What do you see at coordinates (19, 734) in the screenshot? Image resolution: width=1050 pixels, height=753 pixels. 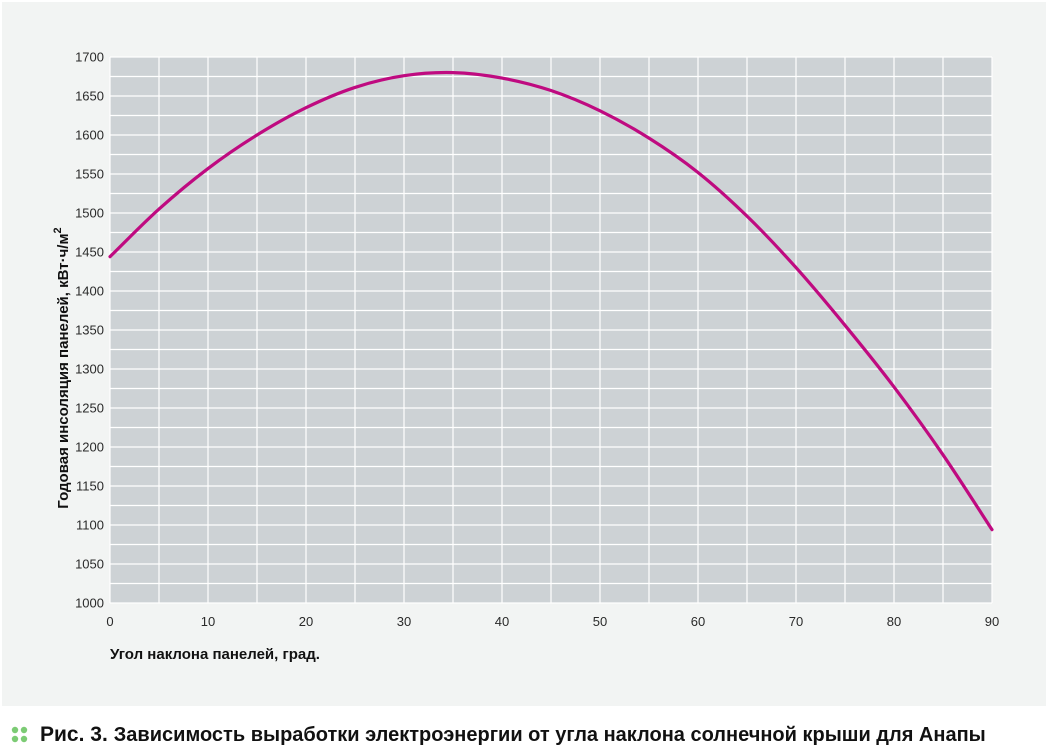 I see `dots-icon` at bounding box center [19, 734].